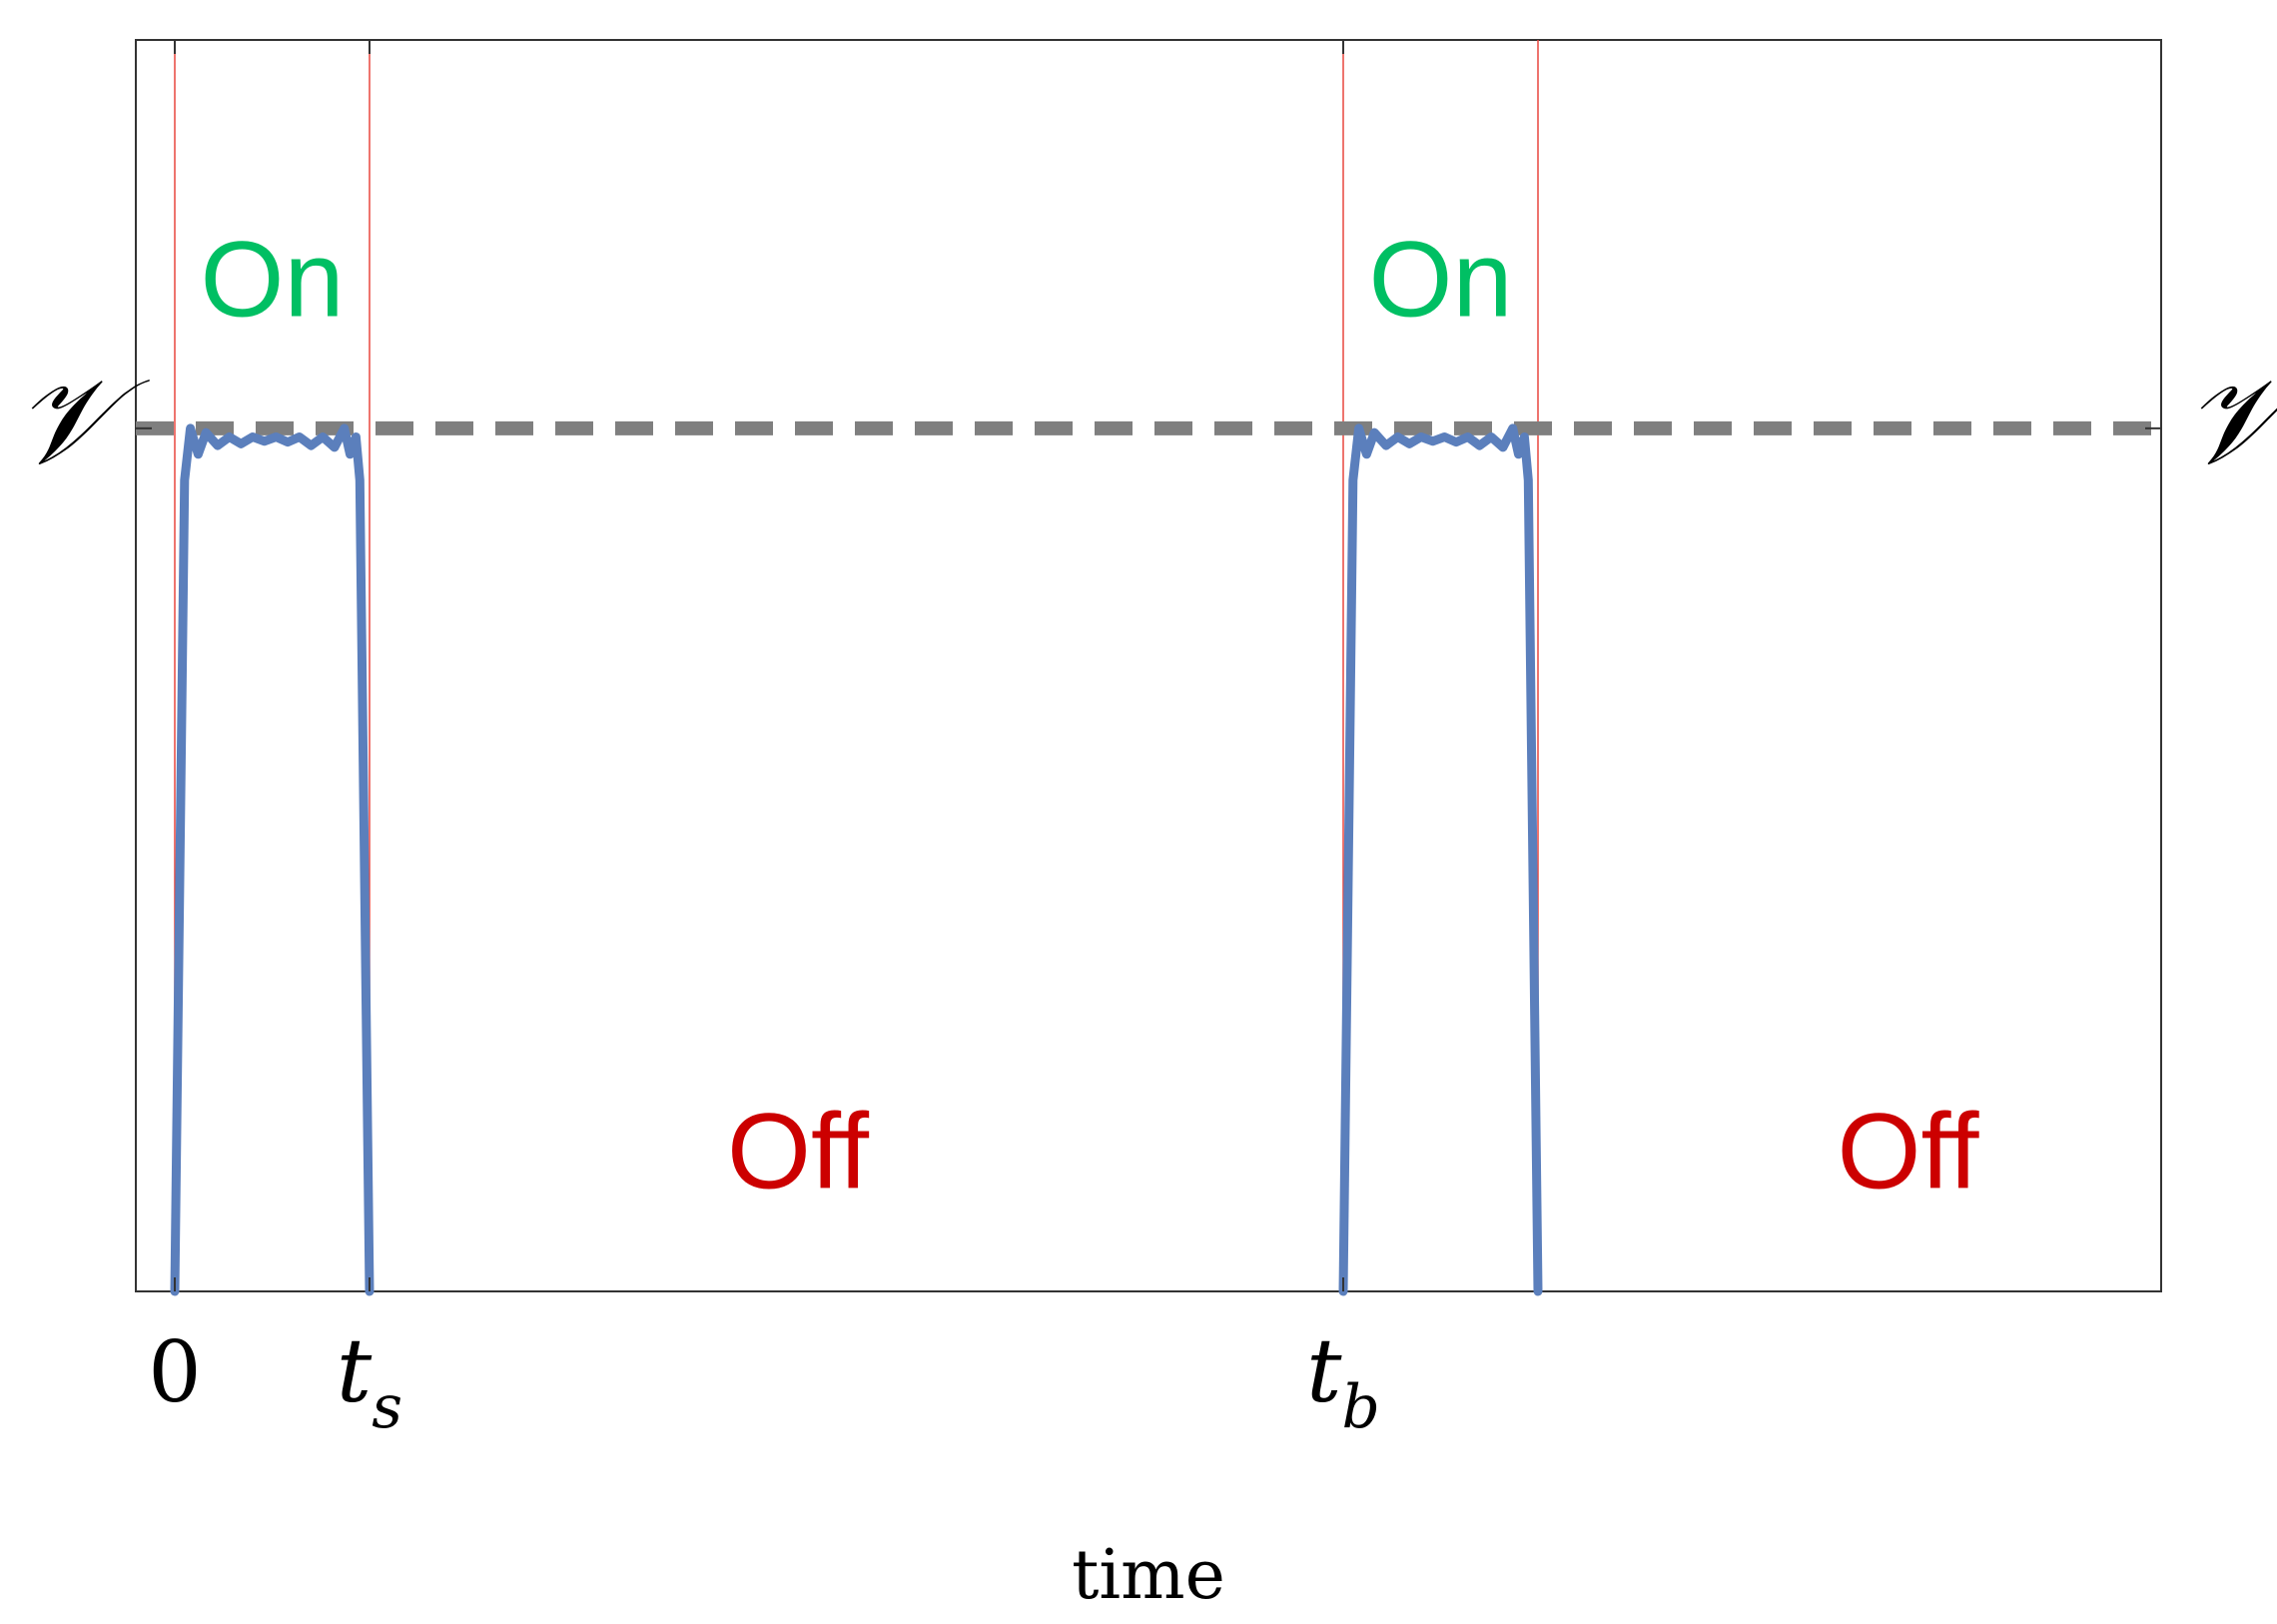 This screenshot has width=2277, height=1624. I want to click on annotation-on-0: On, so click(272, 279).